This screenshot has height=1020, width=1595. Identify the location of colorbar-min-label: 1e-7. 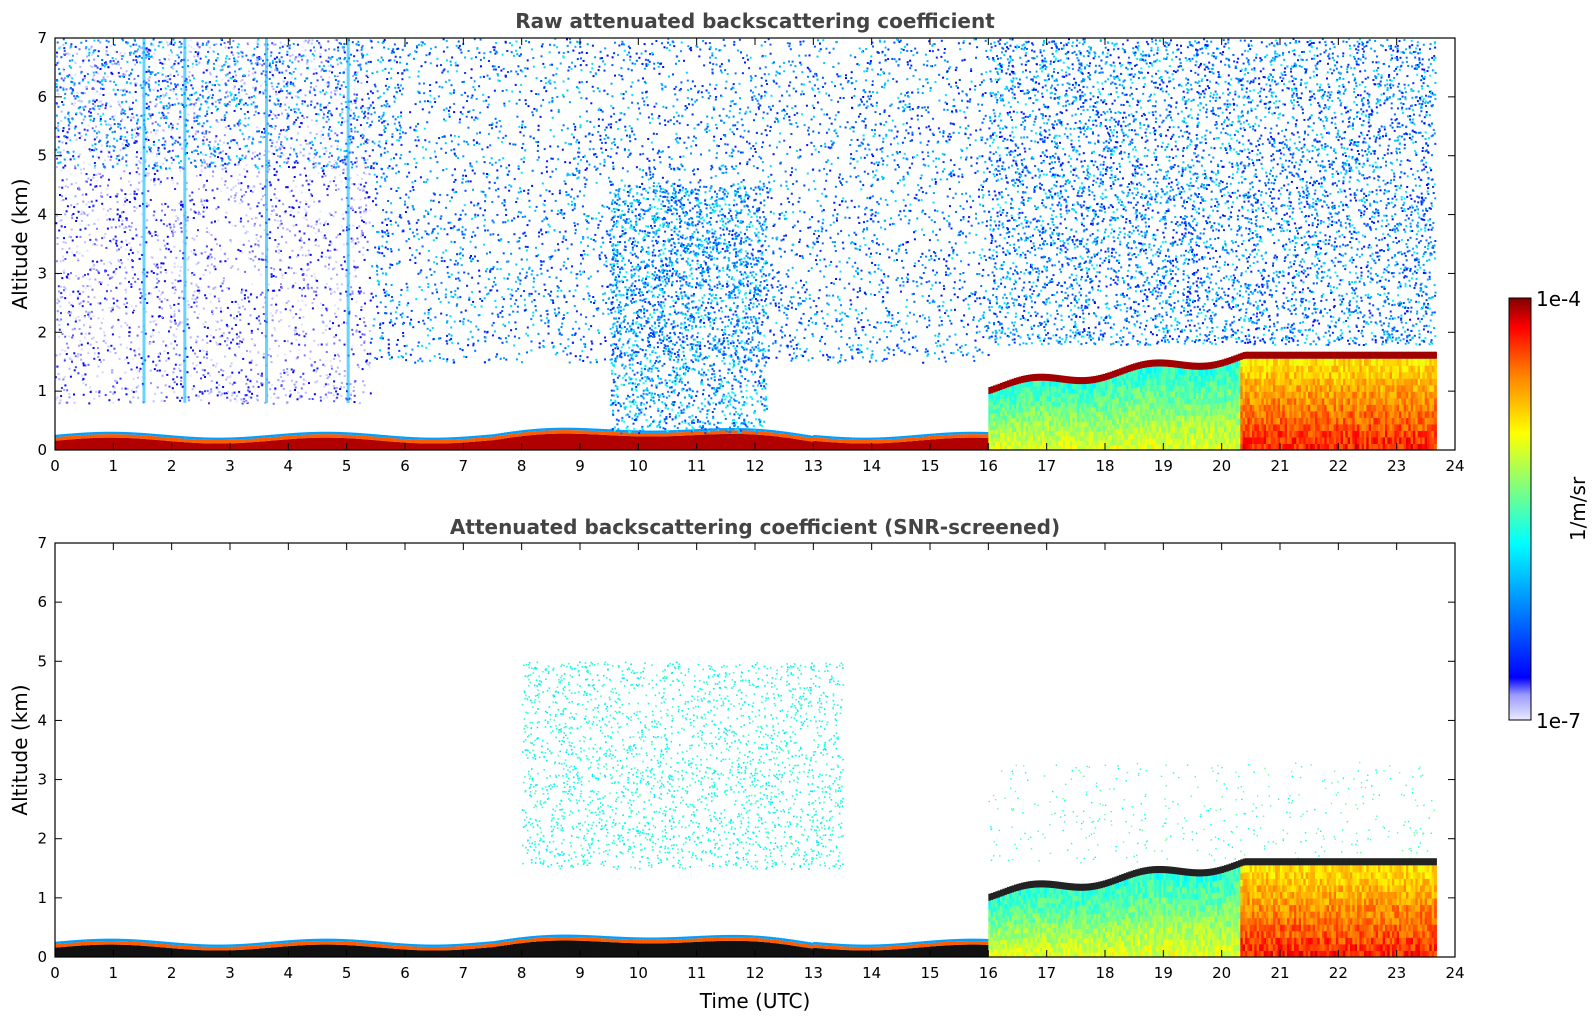
(1558, 721).